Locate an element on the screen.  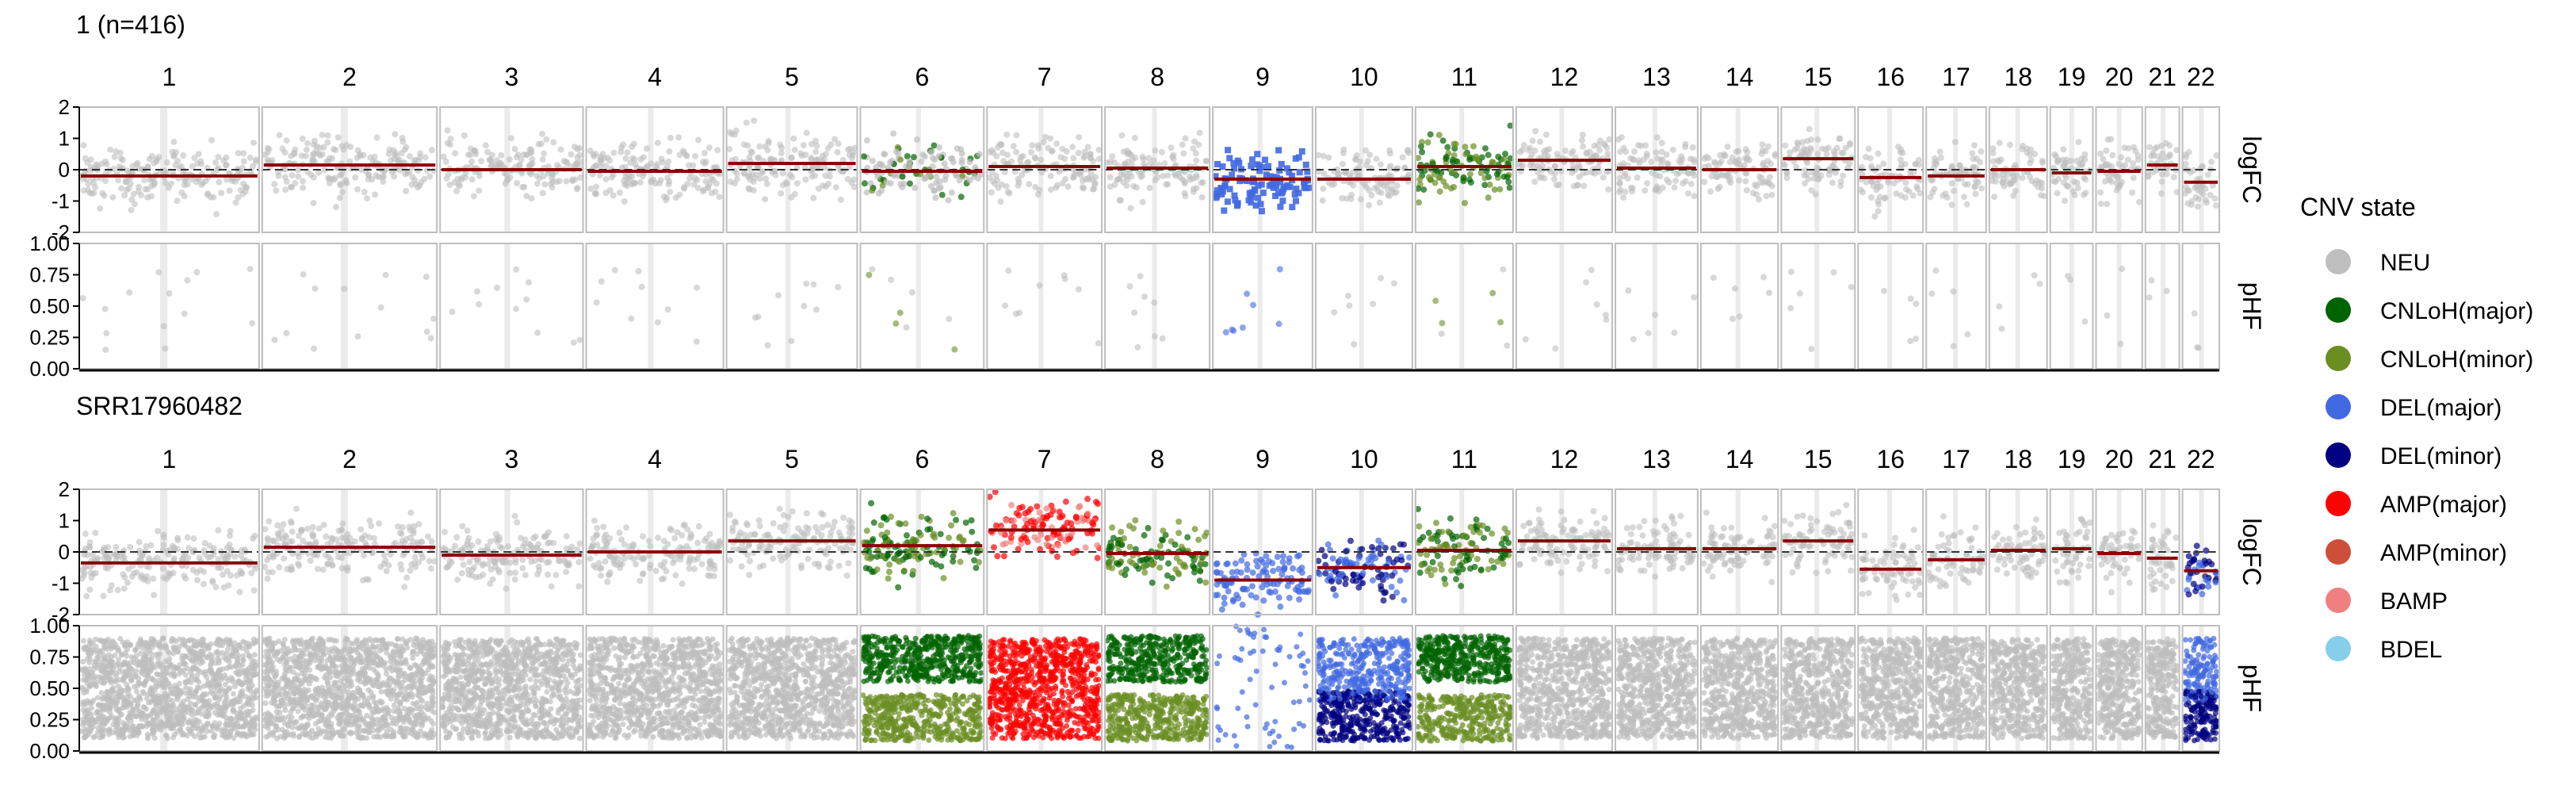
facet-chr22 is located at coordinates (2201, 306).